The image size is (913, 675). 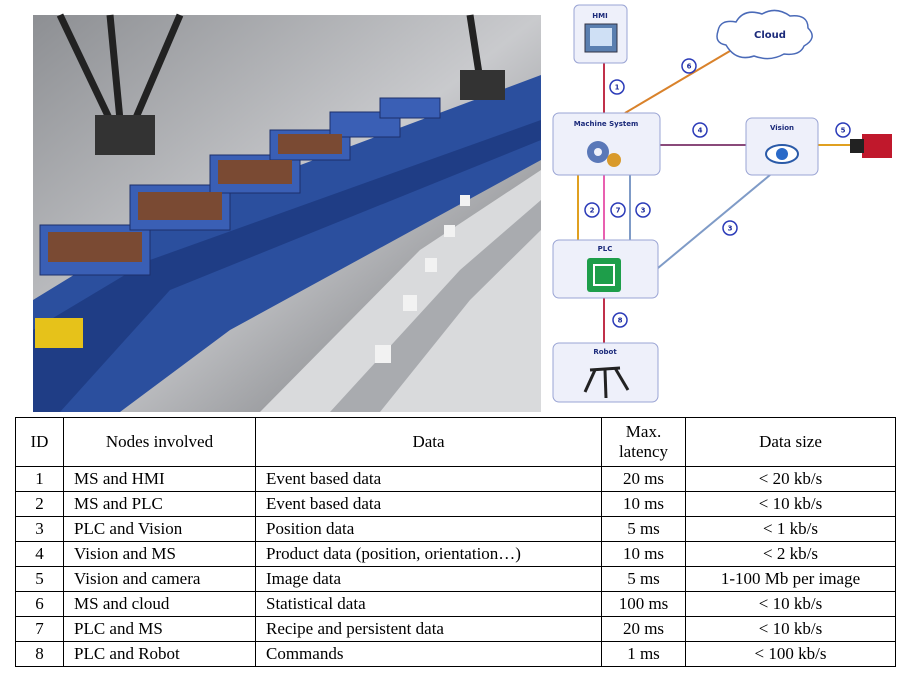 I want to click on cell: MS and HMI, so click(x=159, y=479).